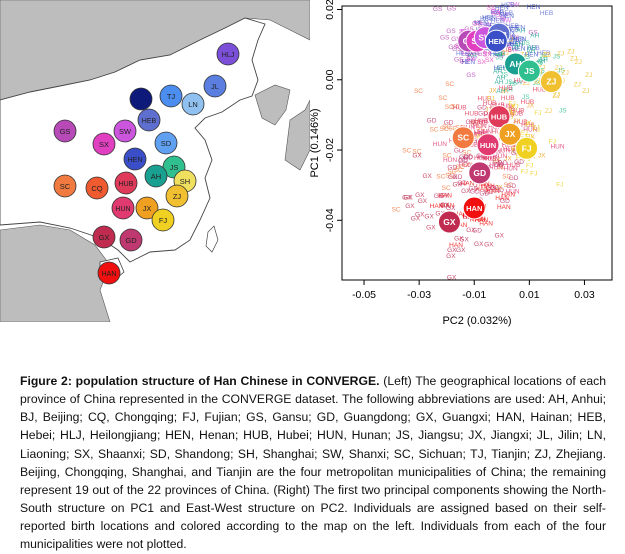 Image resolution: width=625 pixels, height=554 pixels. Describe the element at coordinates (333, 116) in the screenshot. I see `y-axis: -0.04 -0.02 0.00 0.02` at that location.